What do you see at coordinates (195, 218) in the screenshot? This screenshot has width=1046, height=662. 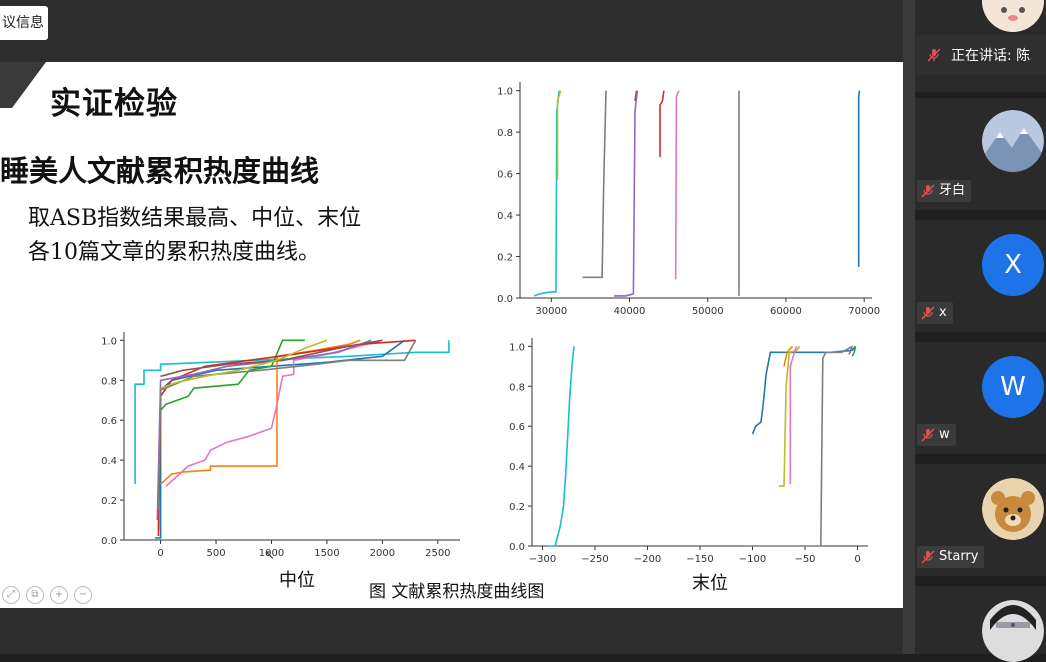 I see `body-line-1: 取ASB指数结果最高、中位、末位` at bounding box center [195, 218].